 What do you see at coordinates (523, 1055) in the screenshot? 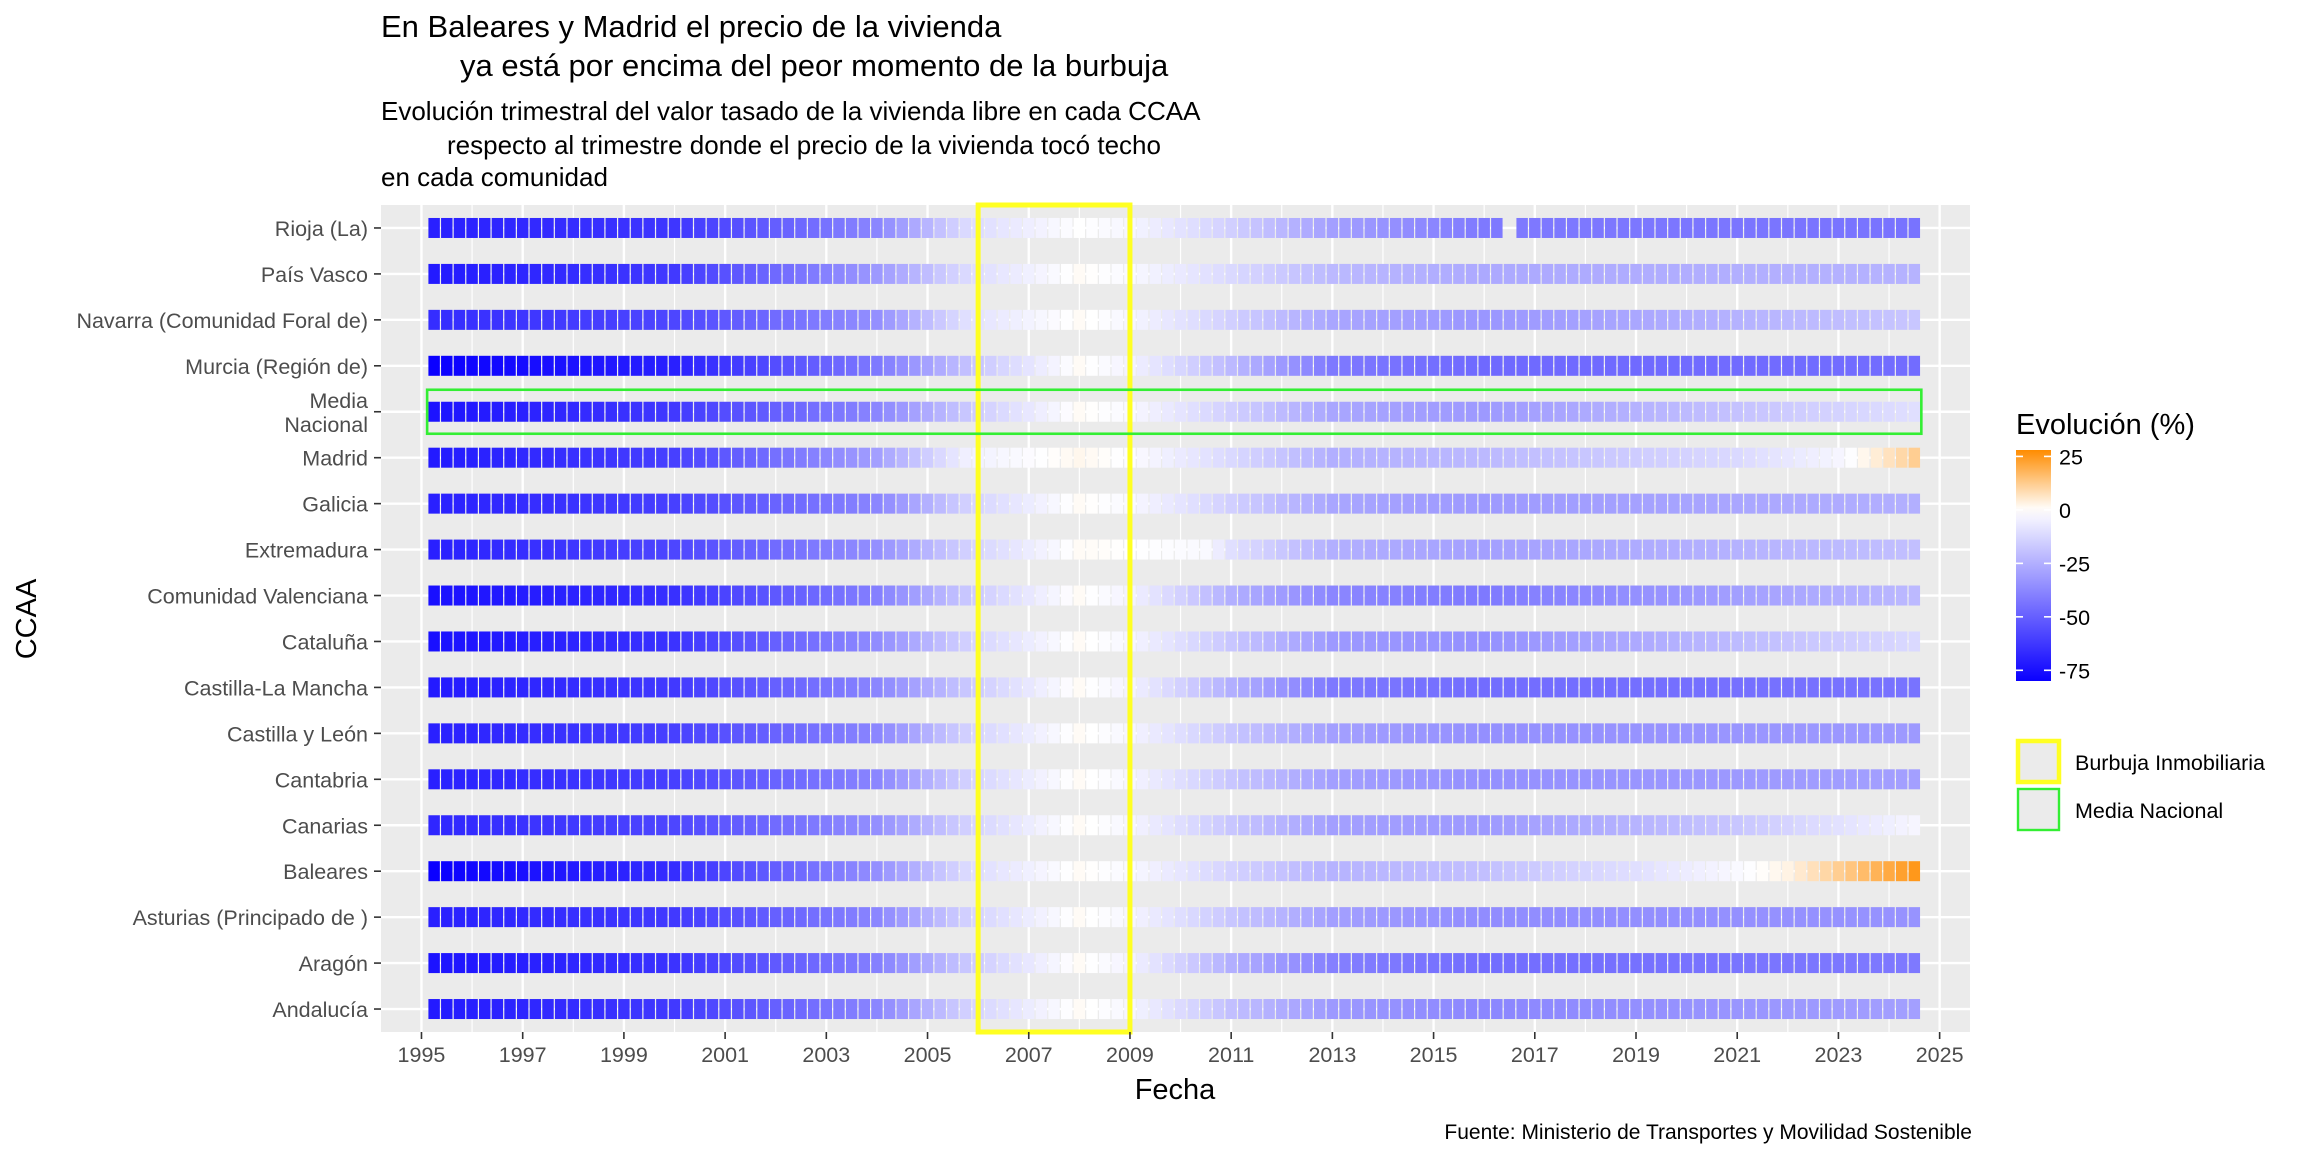
I see `x-tick-label: 1997` at bounding box center [523, 1055].